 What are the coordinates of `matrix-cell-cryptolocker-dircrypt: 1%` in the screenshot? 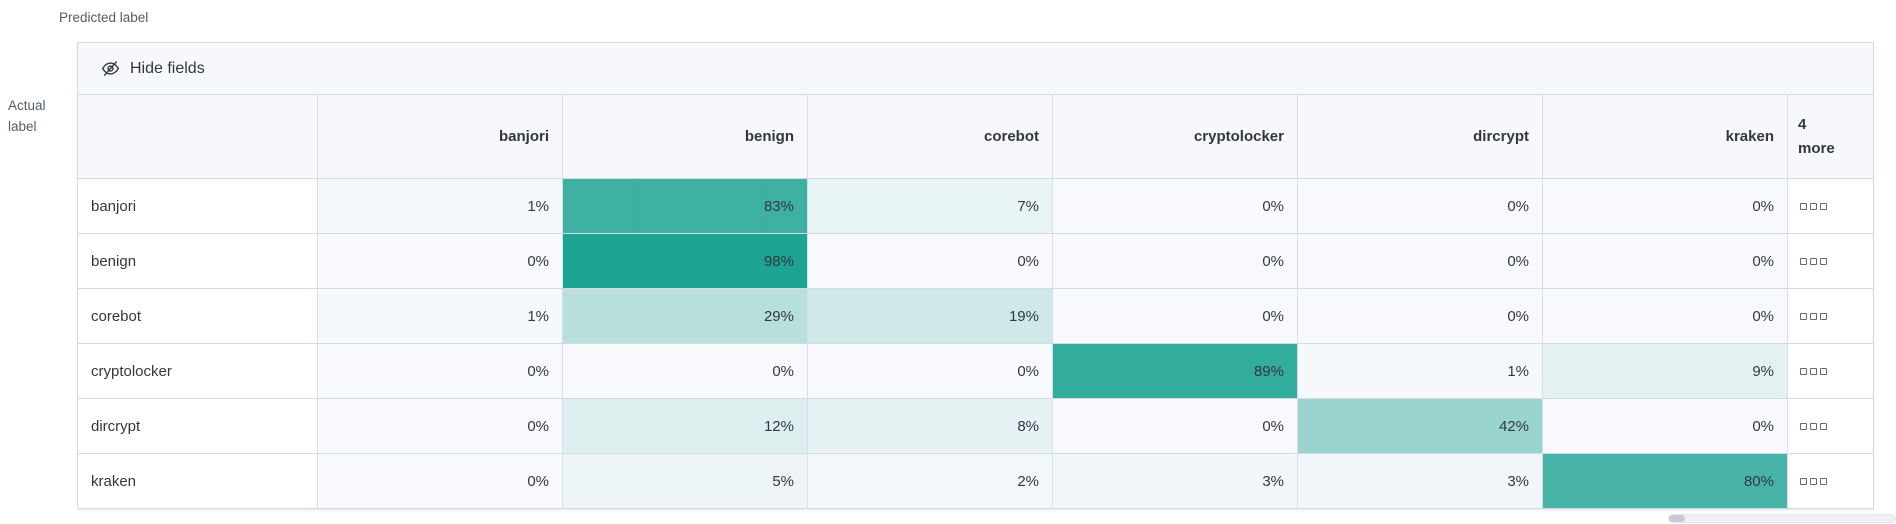 It's located at (1419, 371).